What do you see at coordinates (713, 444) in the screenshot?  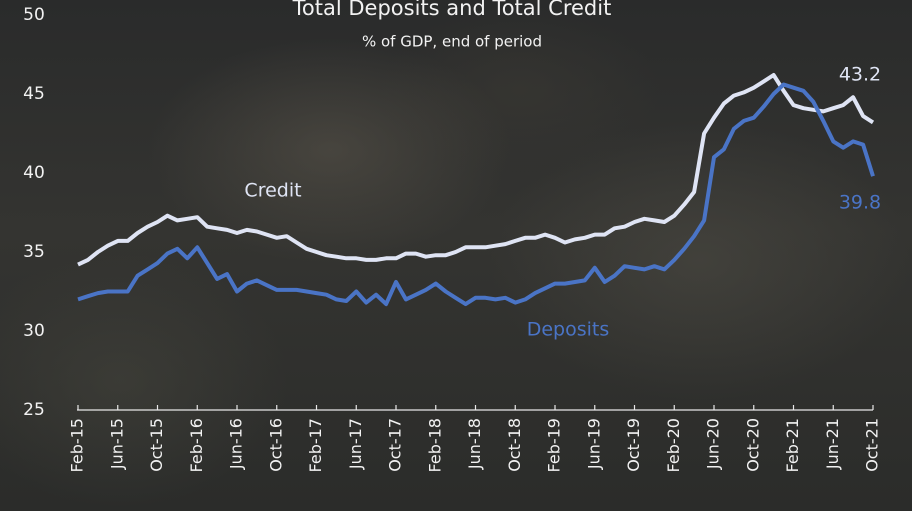 I see `x-tick-label: Jun-20` at bounding box center [713, 444].